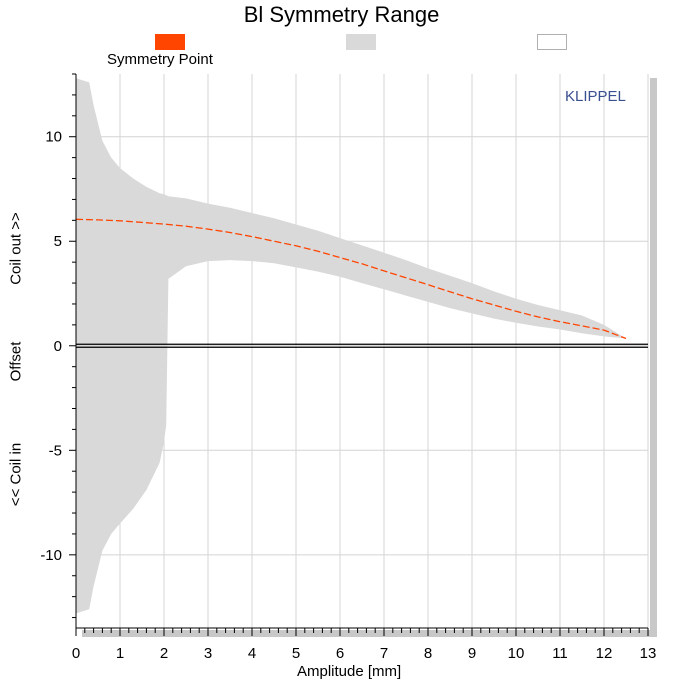 The height and width of the screenshot is (683, 683). Describe the element at coordinates (340, 653) in the screenshot. I see `x-tick-label: 6` at that location.